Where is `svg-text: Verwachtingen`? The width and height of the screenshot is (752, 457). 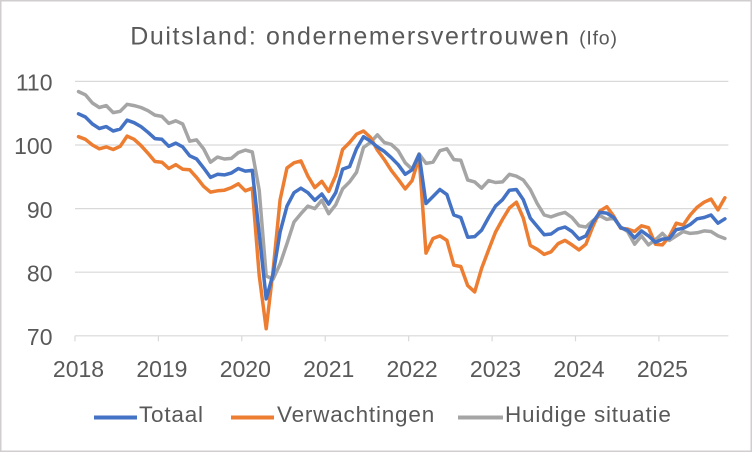 svg-text: Verwachtingen is located at coordinates (356, 414).